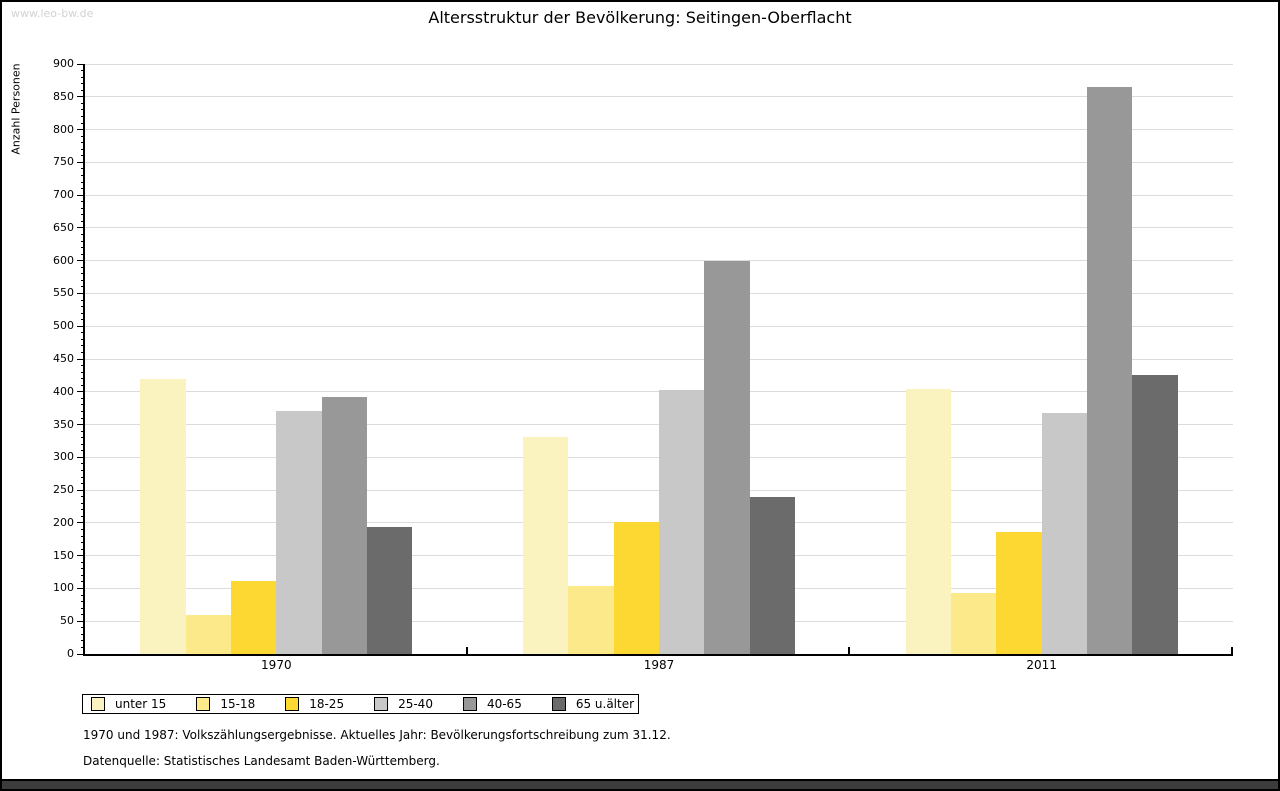  Describe the element at coordinates (63, 588) in the screenshot. I see `y-tick-label: 100` at that location.